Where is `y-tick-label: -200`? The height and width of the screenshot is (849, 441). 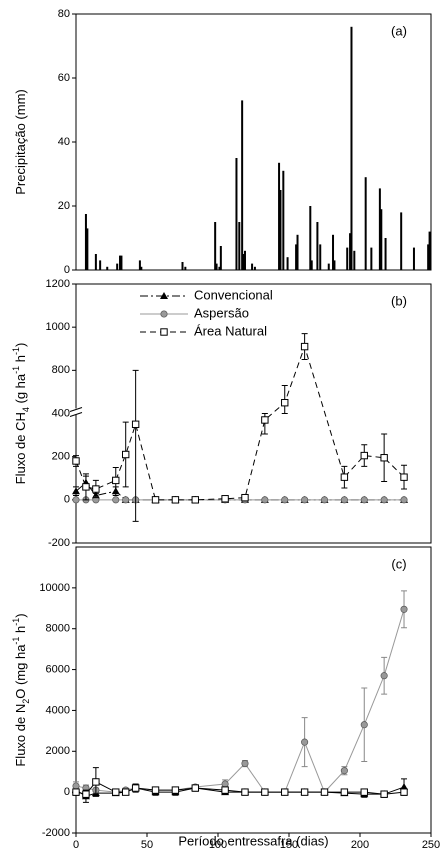
y-tick-label: -200 is located at coordinates (59, 543).